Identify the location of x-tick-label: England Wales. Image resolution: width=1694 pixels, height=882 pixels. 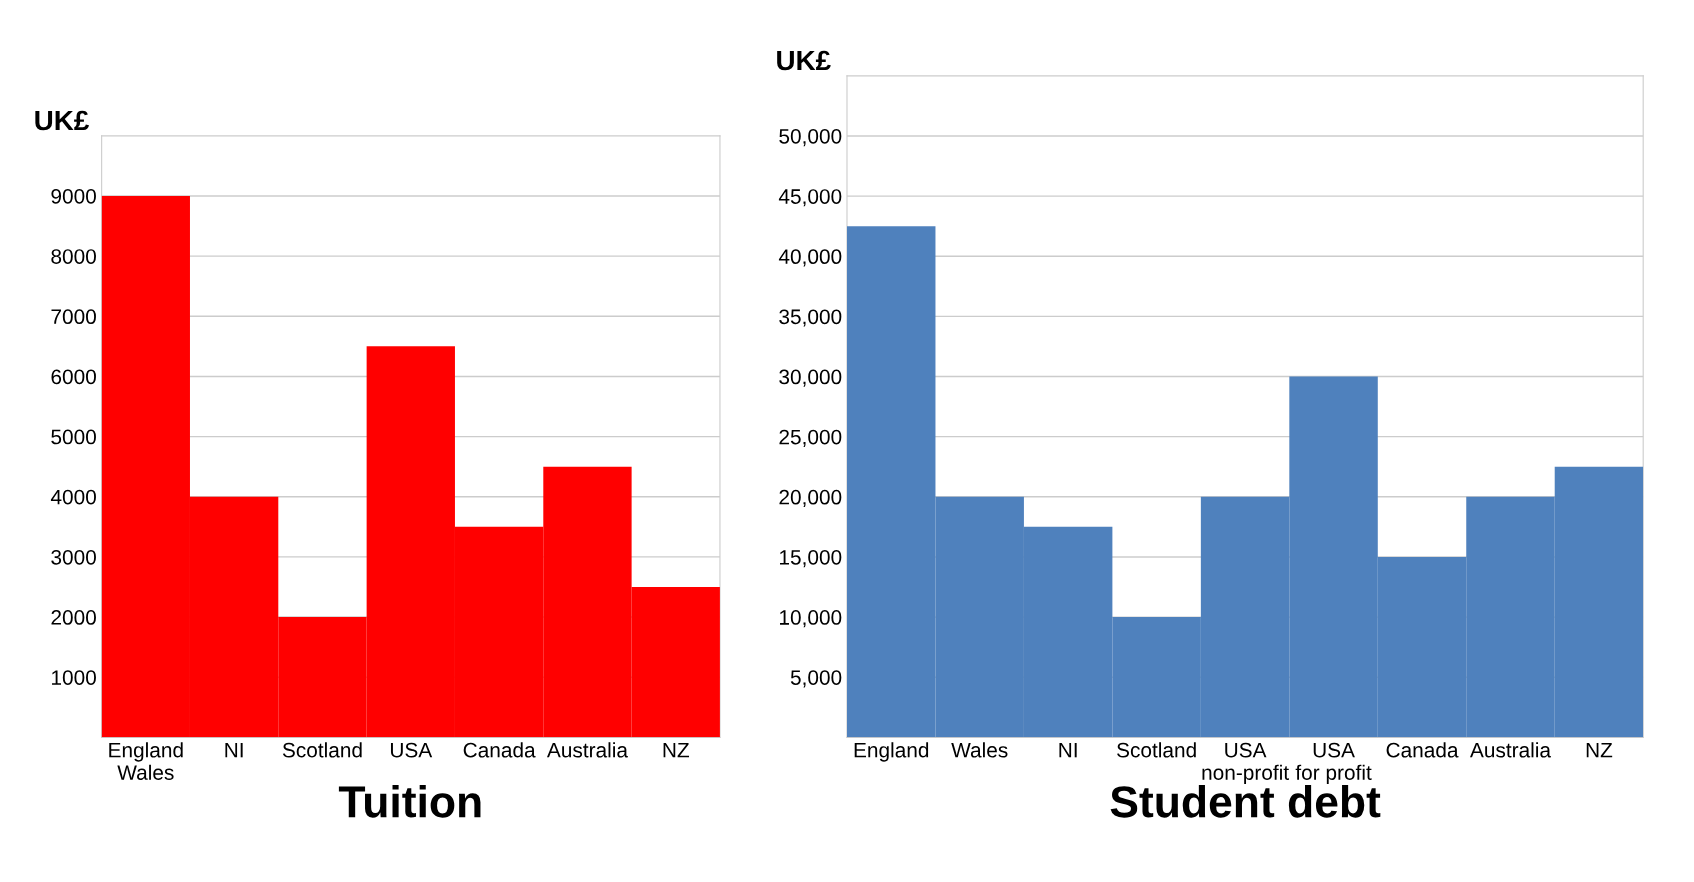
(146, 761).